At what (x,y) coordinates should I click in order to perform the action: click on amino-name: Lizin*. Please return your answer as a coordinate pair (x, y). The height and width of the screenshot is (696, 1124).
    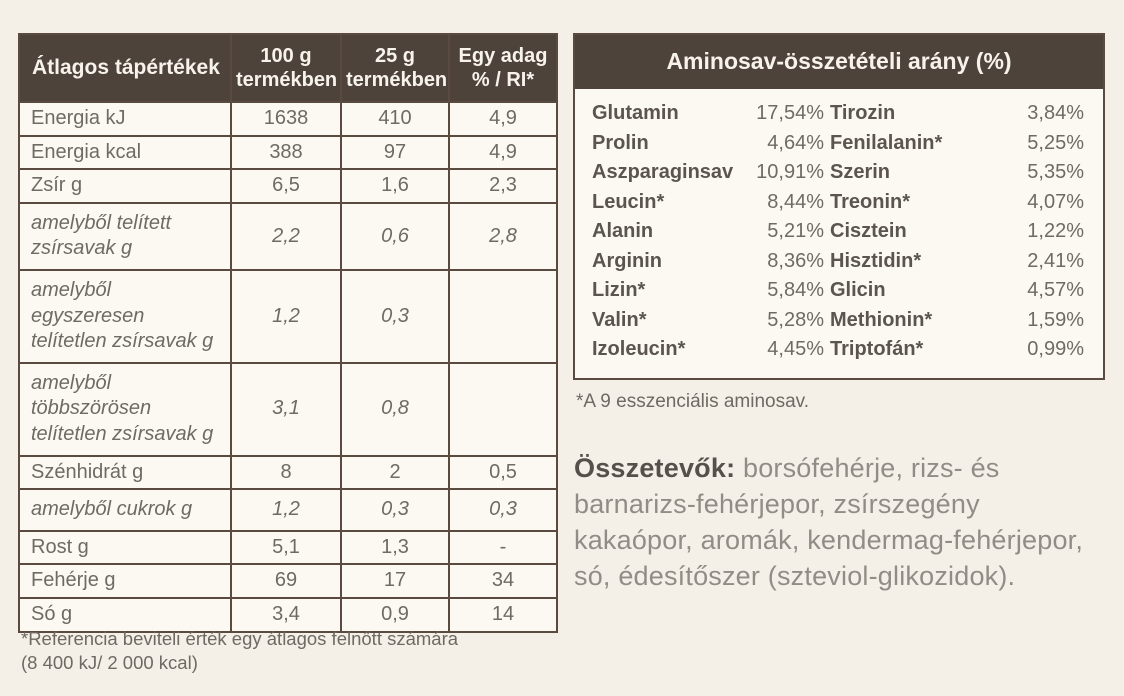
    Looking at the image, I should click on (619, 290).